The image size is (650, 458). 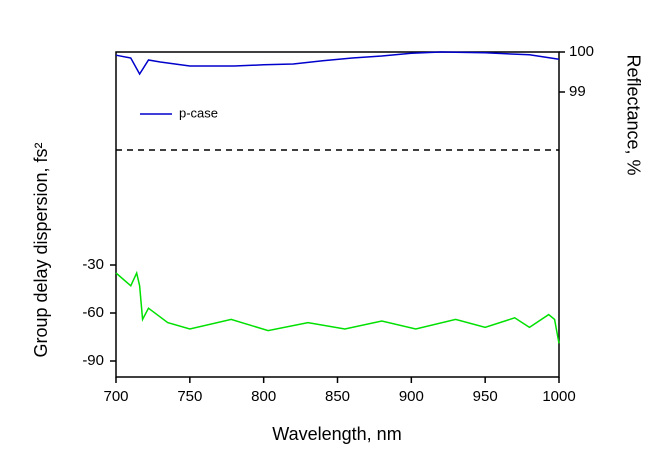 I want to click on x-tick-label: 950, so click(x=485, y=396).